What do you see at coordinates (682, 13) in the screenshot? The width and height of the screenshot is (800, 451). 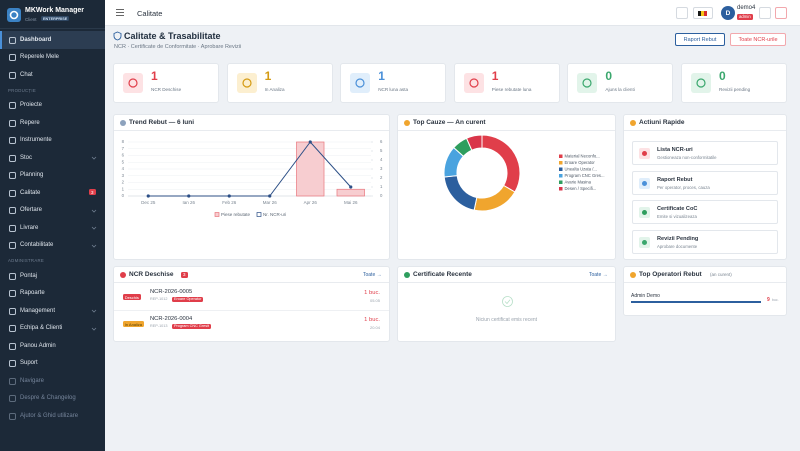 I see `notifications-button` at bounding box center [682, 13].